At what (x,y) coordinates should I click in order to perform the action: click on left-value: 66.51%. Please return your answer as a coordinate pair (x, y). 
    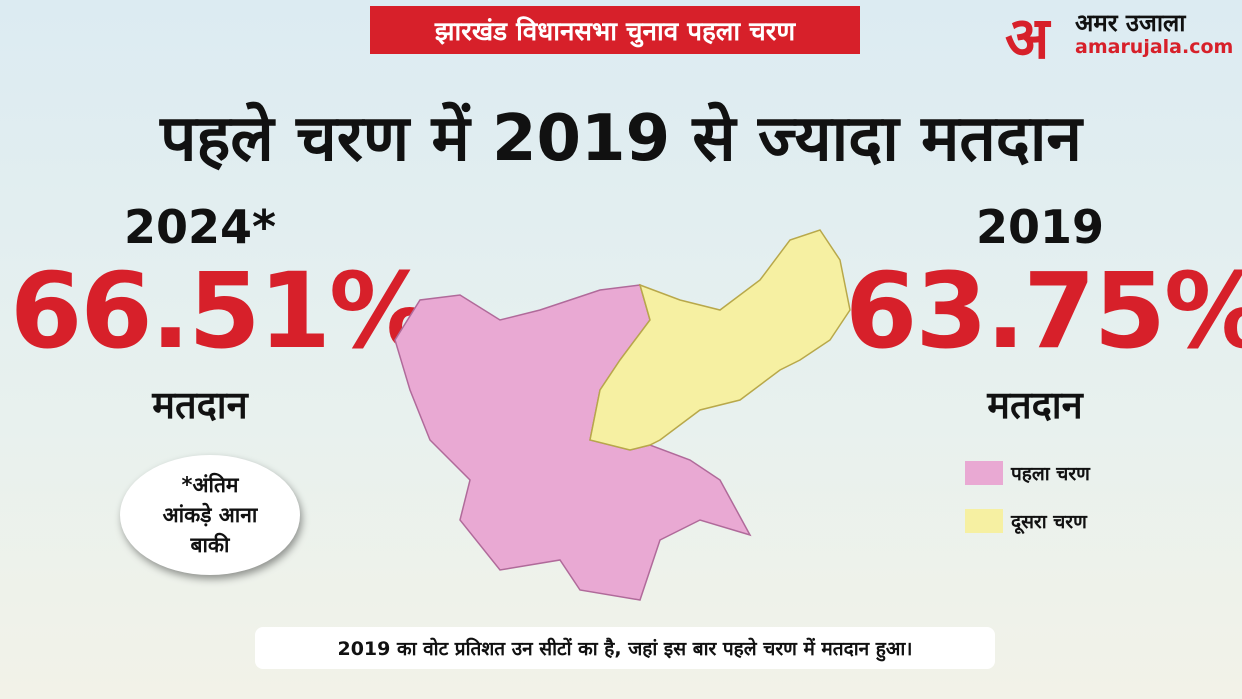
    Looking at the image, I should click on (221, 311).